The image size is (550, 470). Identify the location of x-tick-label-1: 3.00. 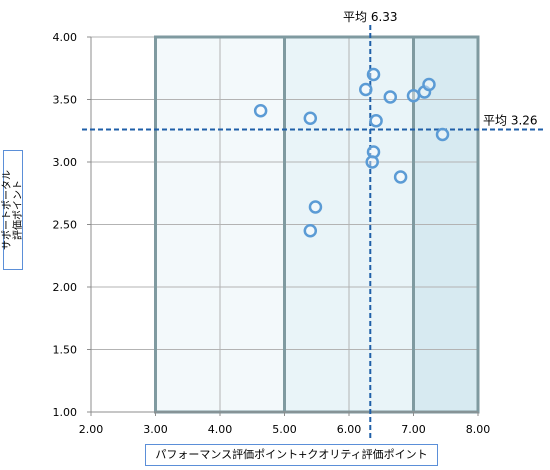
(155, 429).